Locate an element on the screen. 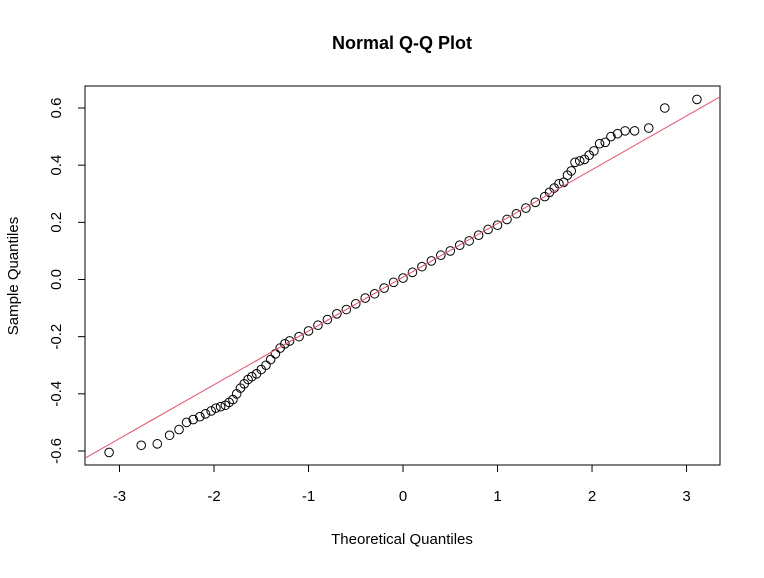 This screenshot has width=764, height=578. y-tick-label: -0.4 is located at coordinates (56, 394).